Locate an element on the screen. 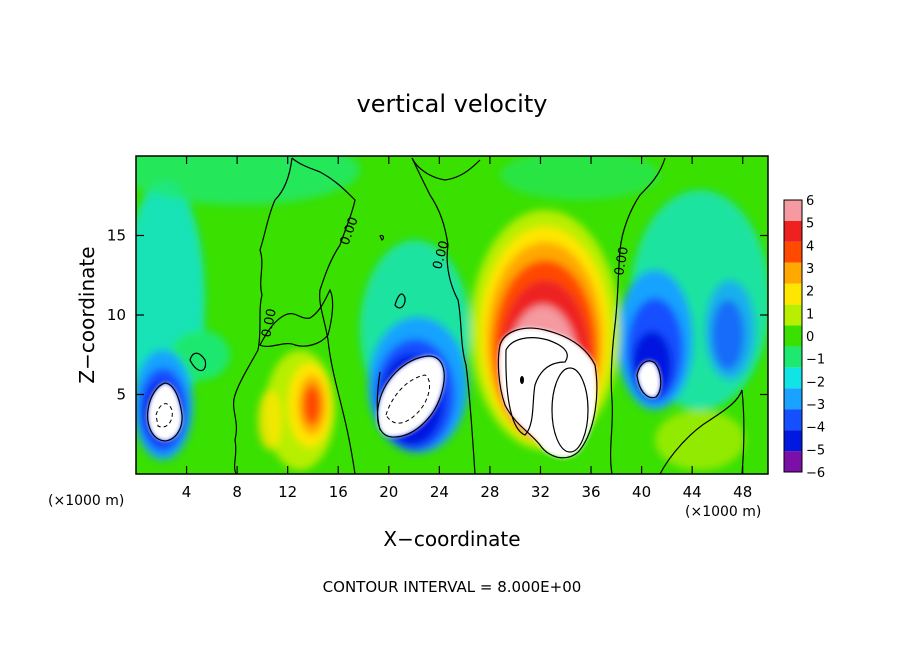  colorbar-label: −6 is located at coordinates (815, 473).